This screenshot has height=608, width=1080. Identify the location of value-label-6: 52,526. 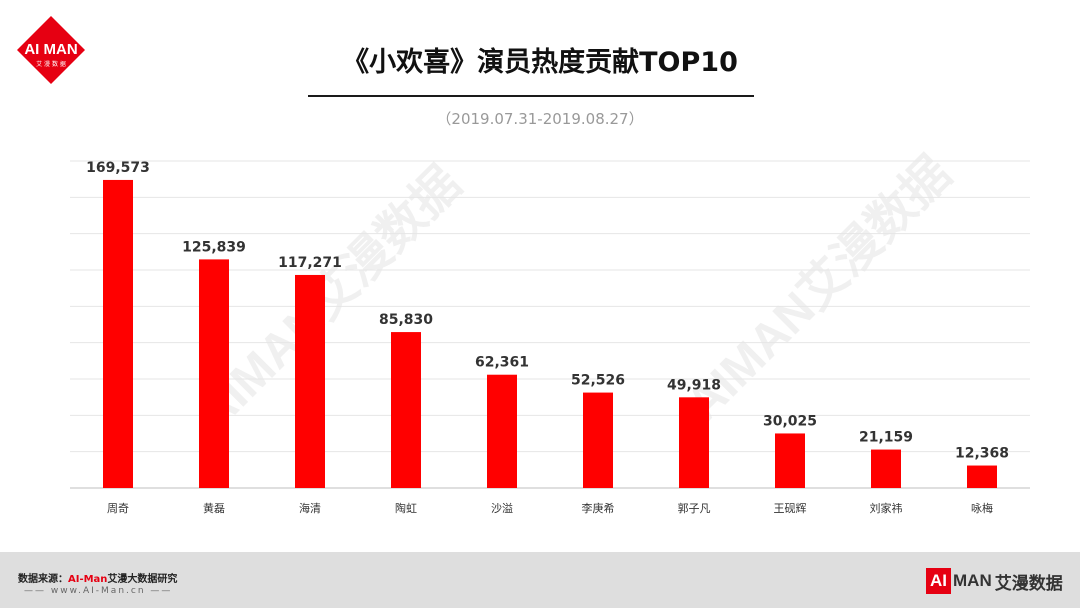
(598, 381).